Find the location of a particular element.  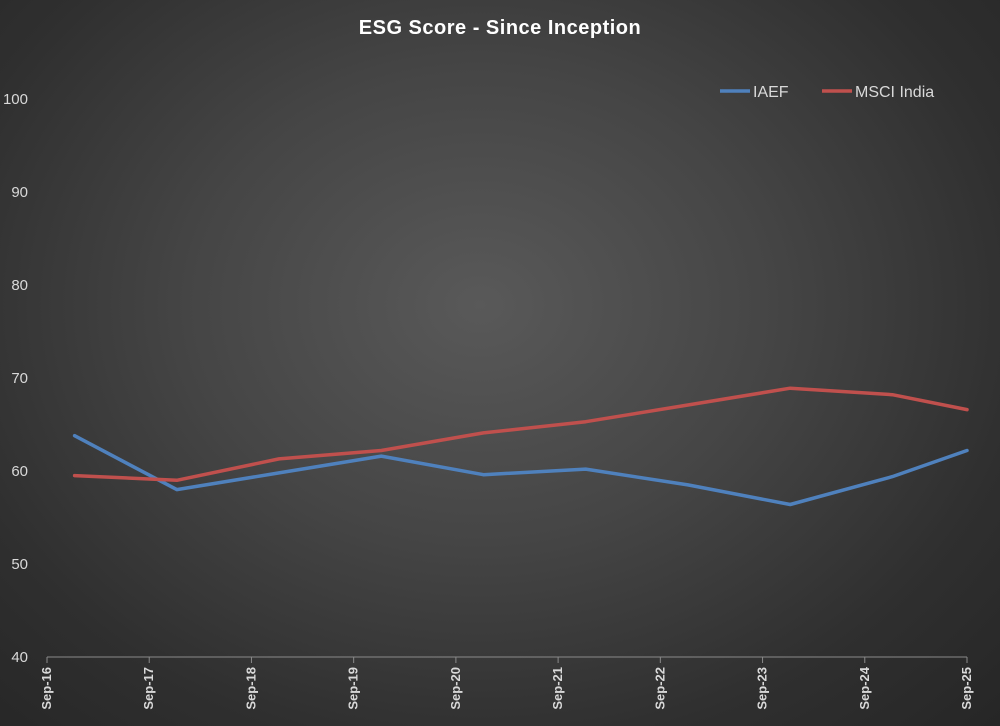

x-tick-label: Sep-25 is located at coordinates (966, 688).